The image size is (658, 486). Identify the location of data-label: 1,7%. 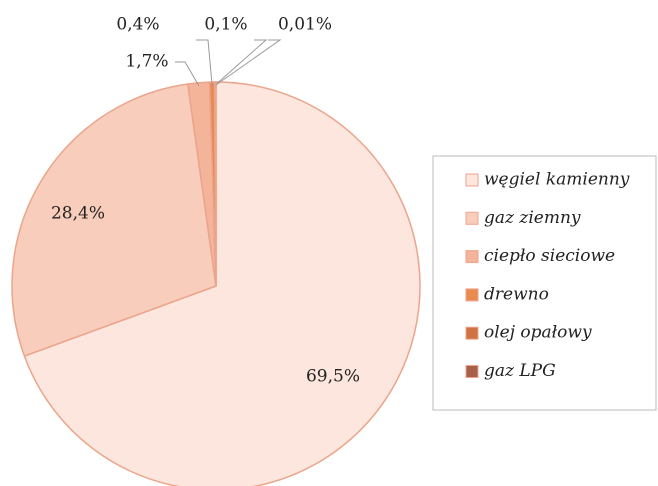
(146, 62).